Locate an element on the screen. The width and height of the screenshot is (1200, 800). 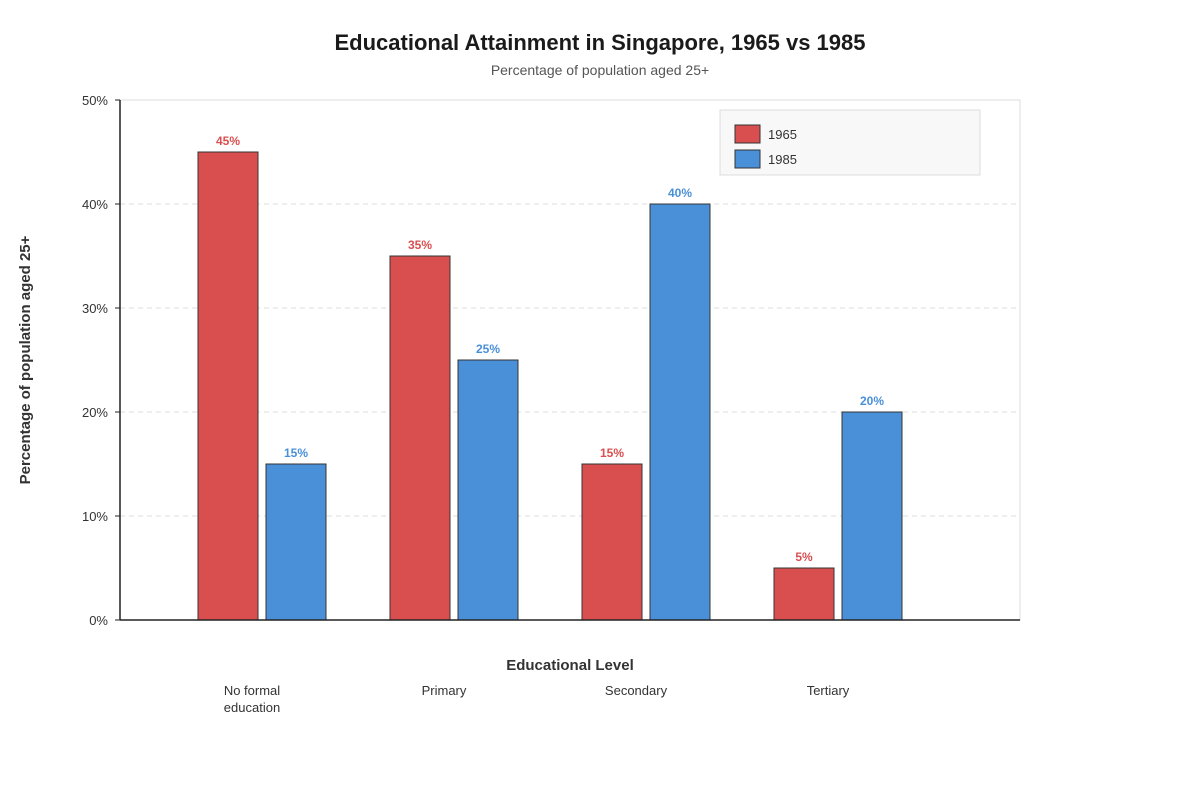
y-tick-label: 10% is located at coordinates (95, 516).